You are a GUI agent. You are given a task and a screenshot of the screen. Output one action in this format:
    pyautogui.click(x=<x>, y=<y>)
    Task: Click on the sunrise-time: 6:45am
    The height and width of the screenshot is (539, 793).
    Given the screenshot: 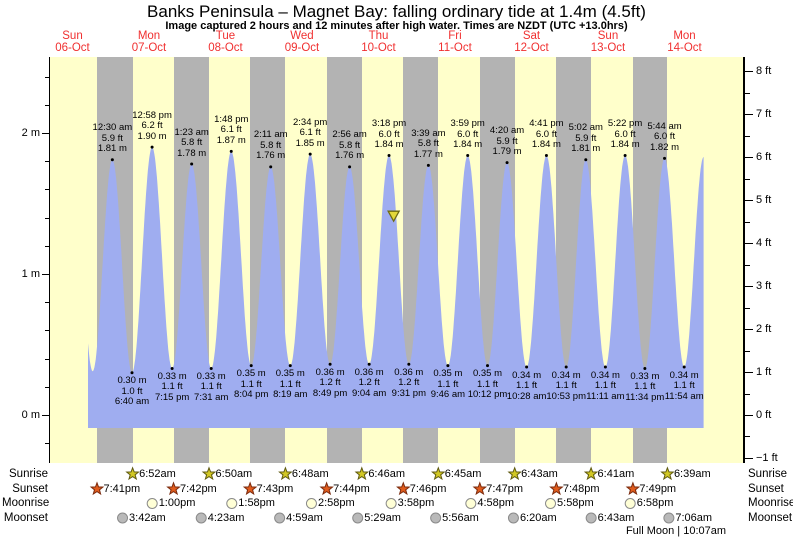 What is the action you would take?
    pyautogui.click(x=463, y=473)
    